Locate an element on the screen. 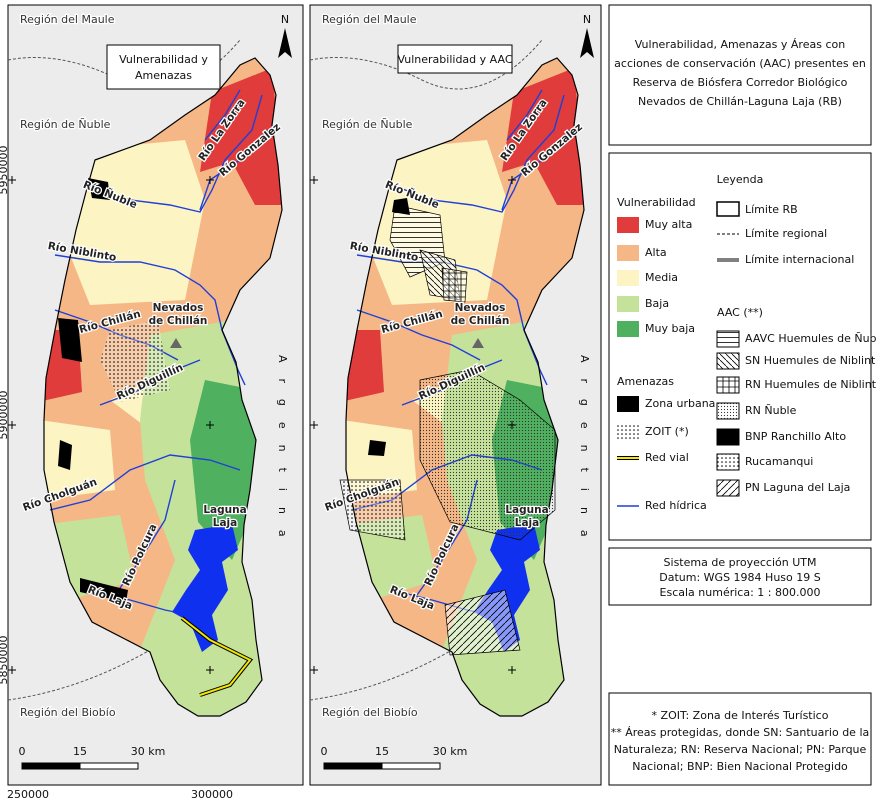 The image size is (876, 801). legend-label: Límite RB is located at coordinates (771, 209).